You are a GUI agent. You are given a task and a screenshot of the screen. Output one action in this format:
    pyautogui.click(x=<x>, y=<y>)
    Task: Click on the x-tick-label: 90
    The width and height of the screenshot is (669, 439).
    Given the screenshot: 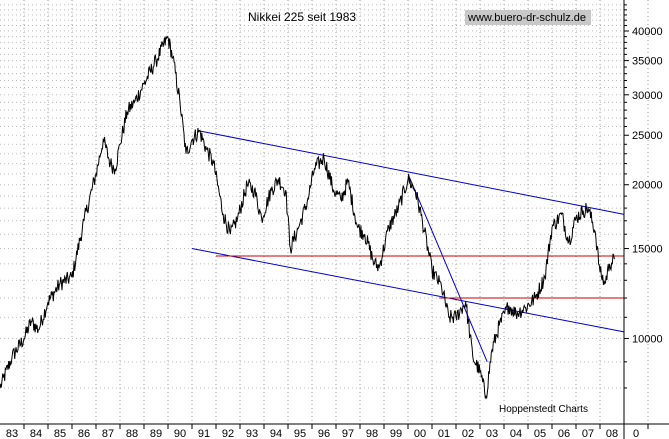 What is the action you would take?
    pyautogui.click(x=180, y=433)
    